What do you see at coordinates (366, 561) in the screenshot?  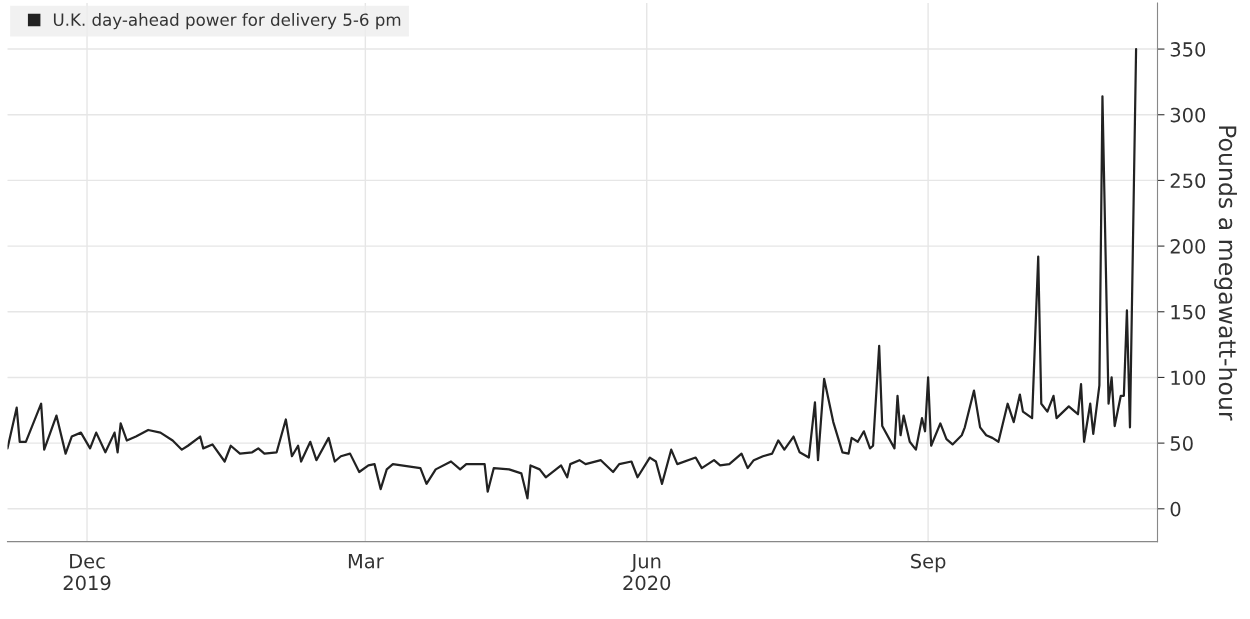 I see `x-tick-label: Mar` at bounding box center [366, 561].